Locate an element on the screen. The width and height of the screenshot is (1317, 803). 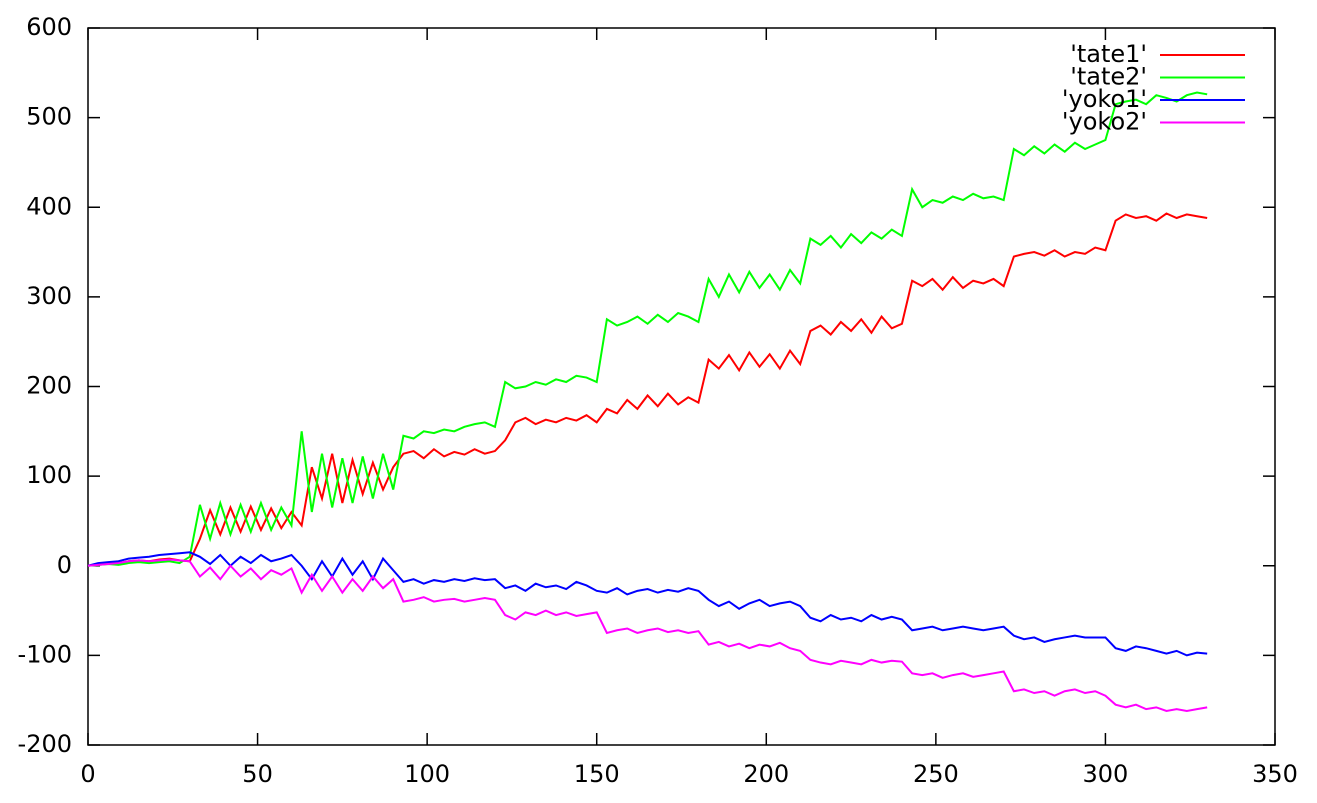
y-tick-label: 200 is located at coordinates (49, 386).